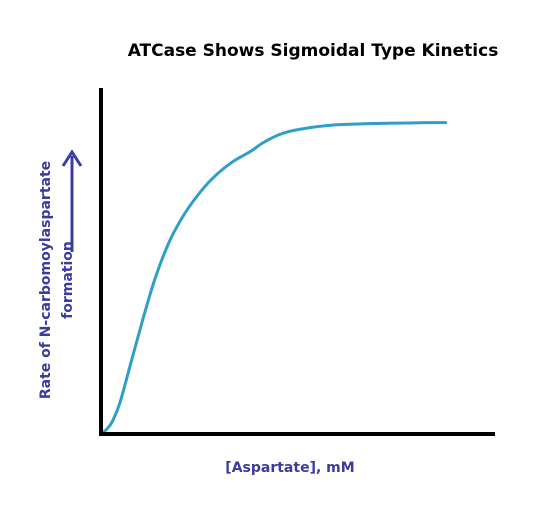 This screenshot has width=558, height=512. I want to click on chart-title: ATCase Shows Sigmoidal Type Kinetics, so click(313, 51).